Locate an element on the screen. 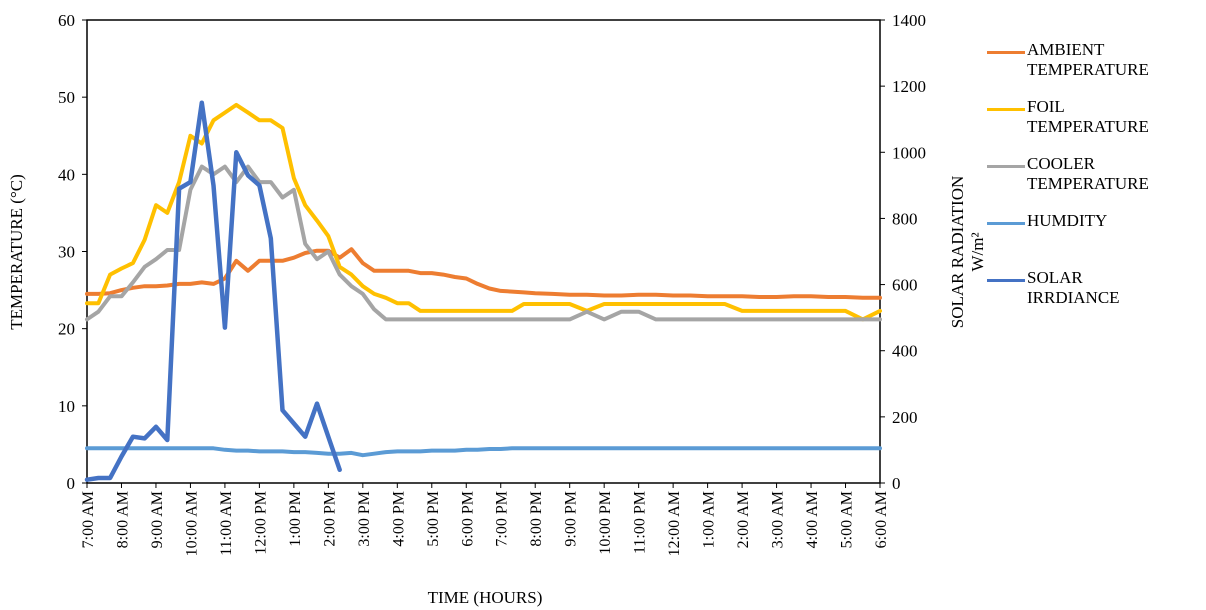 This screenshot has height=610, width=1206. y-tick-label: 60 is located at coordinates (66, 20).